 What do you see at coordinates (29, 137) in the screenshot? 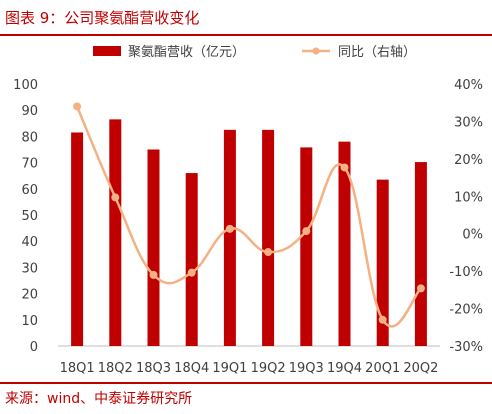
I see `left-axis-tick-label: 80` at bounding box center [29, 137].